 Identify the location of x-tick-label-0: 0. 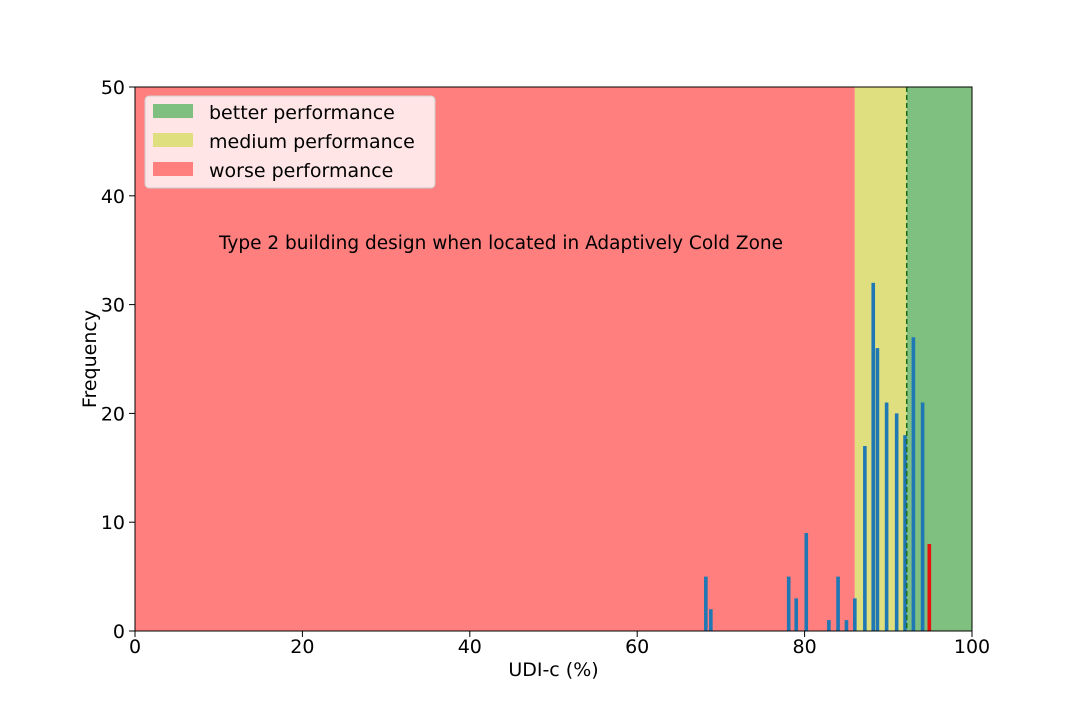
(135, 647).